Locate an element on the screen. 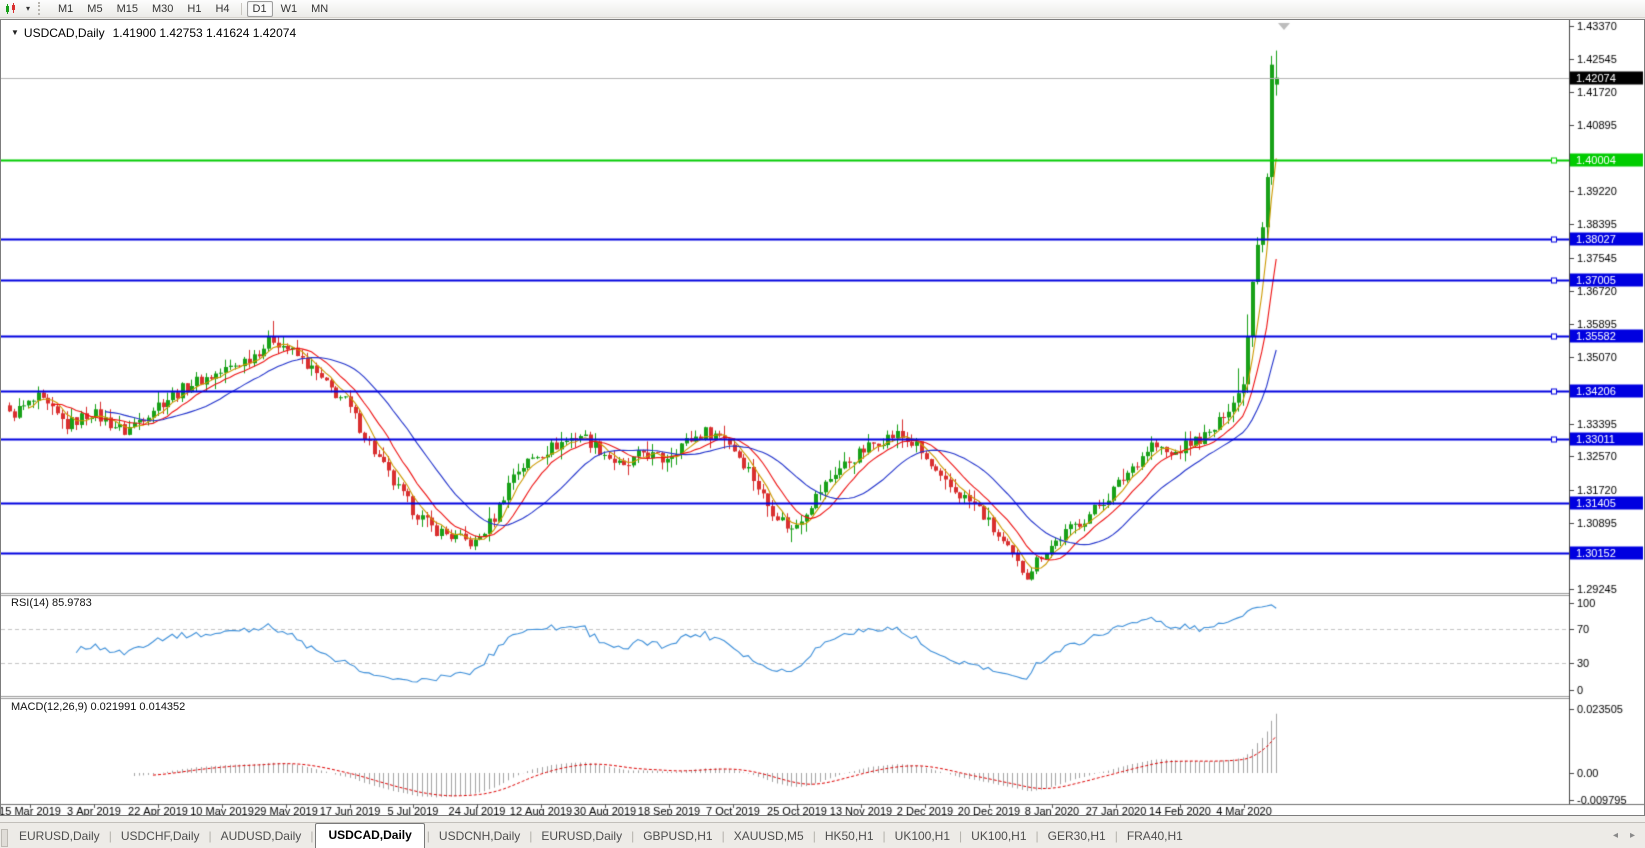 The image size is (1645, 848). chart-tab-fra40-h1: FRA40,H1 is located at coordinates (1154, 836).